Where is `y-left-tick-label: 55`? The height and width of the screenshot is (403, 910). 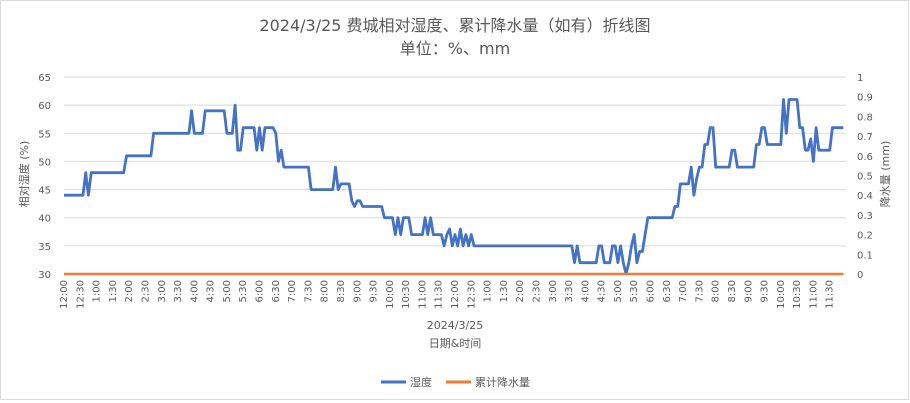 y-left-tick-label: 55 is located at coordinates (44, 134).